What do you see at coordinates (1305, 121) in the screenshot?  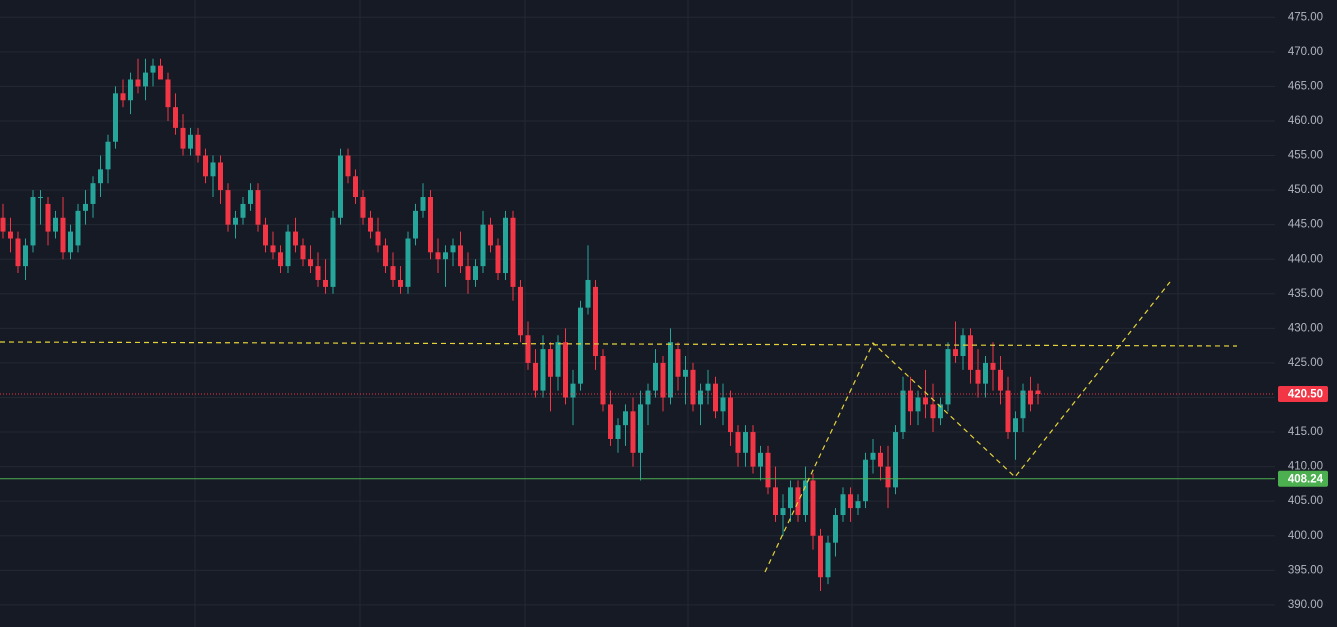 I see `y-tick-label: 460.00` at bounding box center [1305, 121].